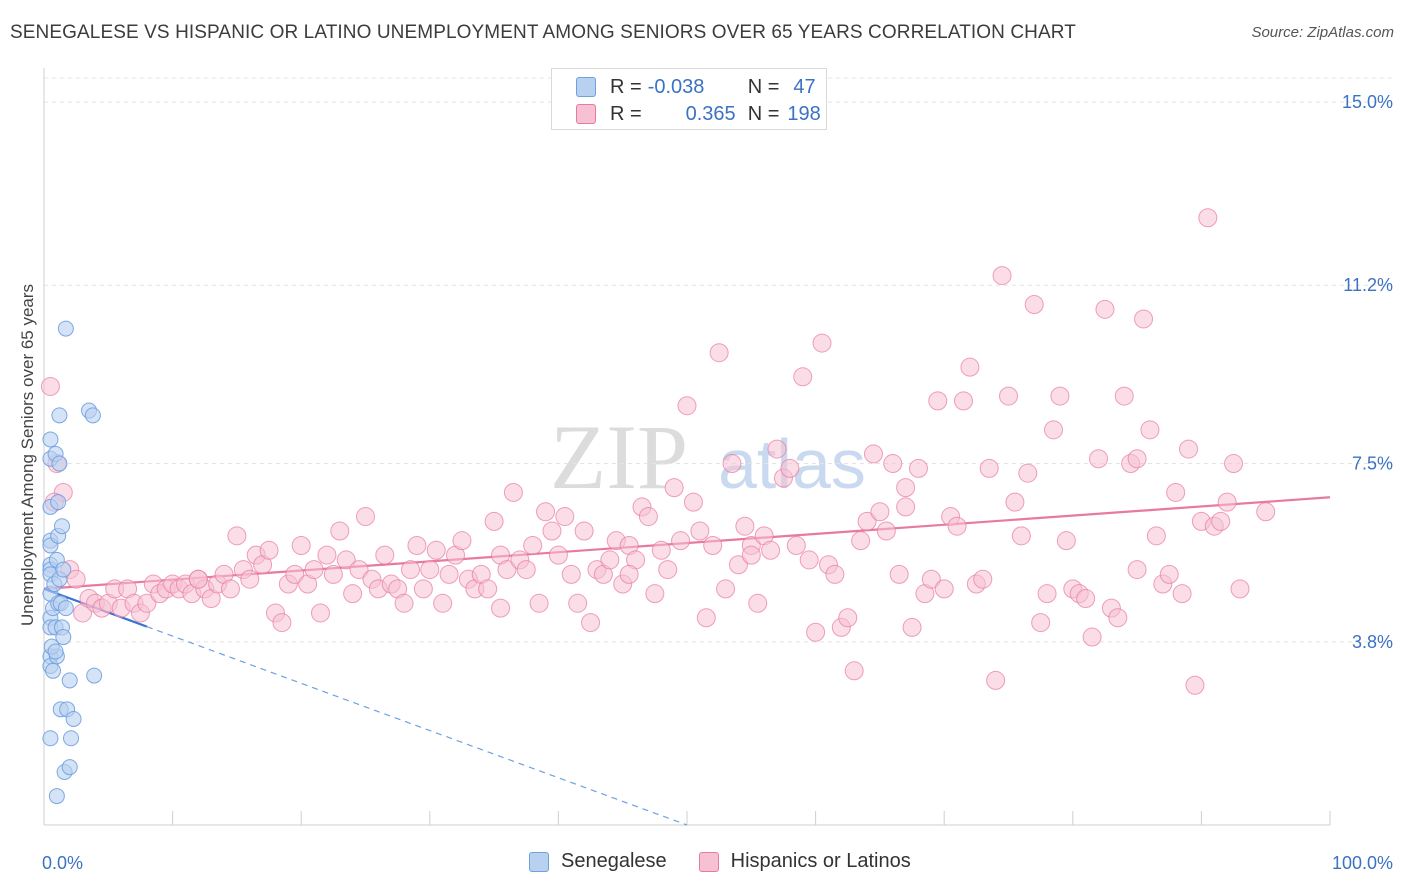  What do you see at coordinates (1368, 285) in the screenshot?
I see `y-tick-label: 11.2%` at bounding box center [1368, 285].